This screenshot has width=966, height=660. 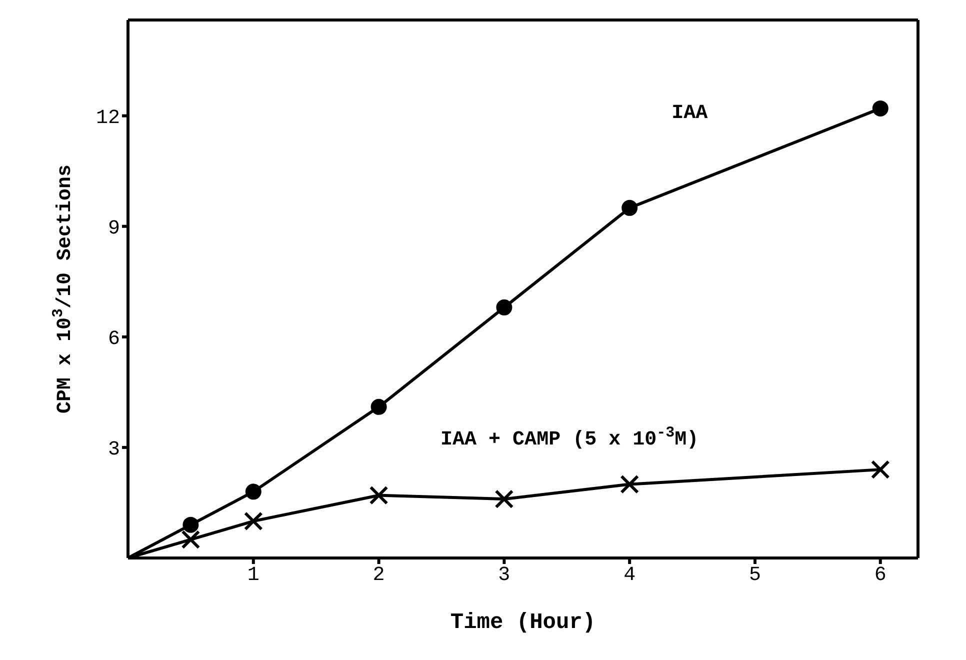 What do you see at coordinates (253, 576) in the screenshot?
I see `x-tick-label: 1` at bounding box center [253, 576].